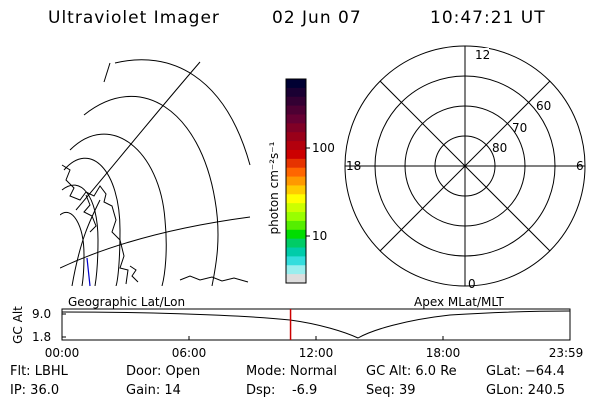 Image resolution: width=600 pixels, height=400 pixels. I want to click on gain-status: Gain: 14, so click(153, 390).